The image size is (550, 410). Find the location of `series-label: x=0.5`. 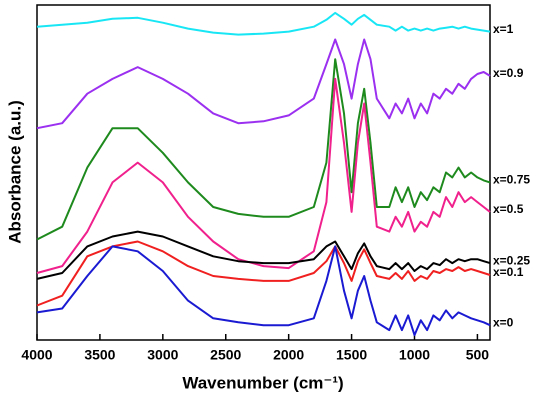

series-label: x=0.5 is located at coordinates (508, 209).